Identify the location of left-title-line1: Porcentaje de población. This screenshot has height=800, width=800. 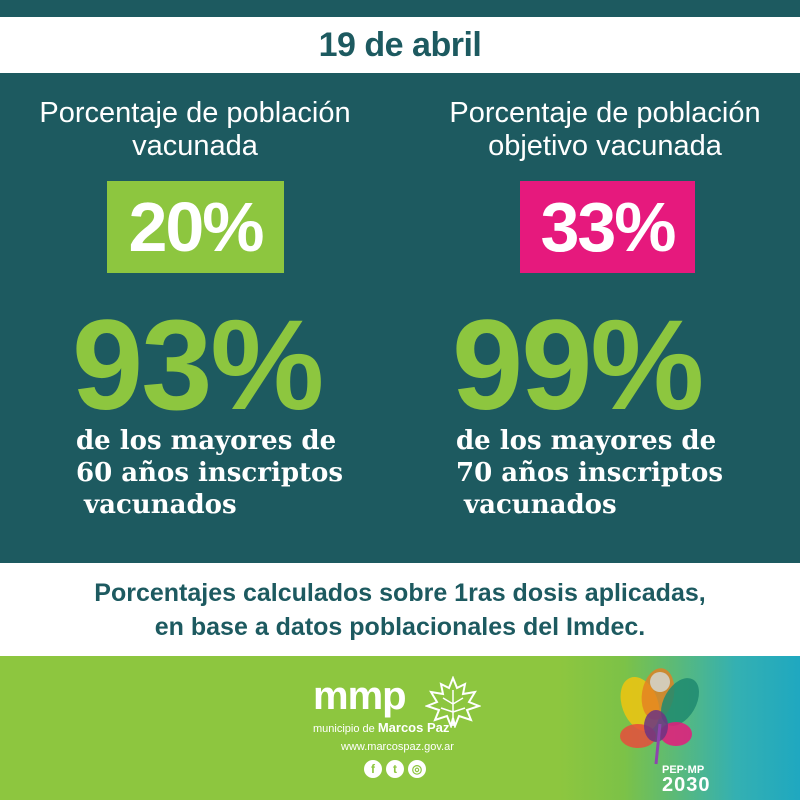
(195, 113).